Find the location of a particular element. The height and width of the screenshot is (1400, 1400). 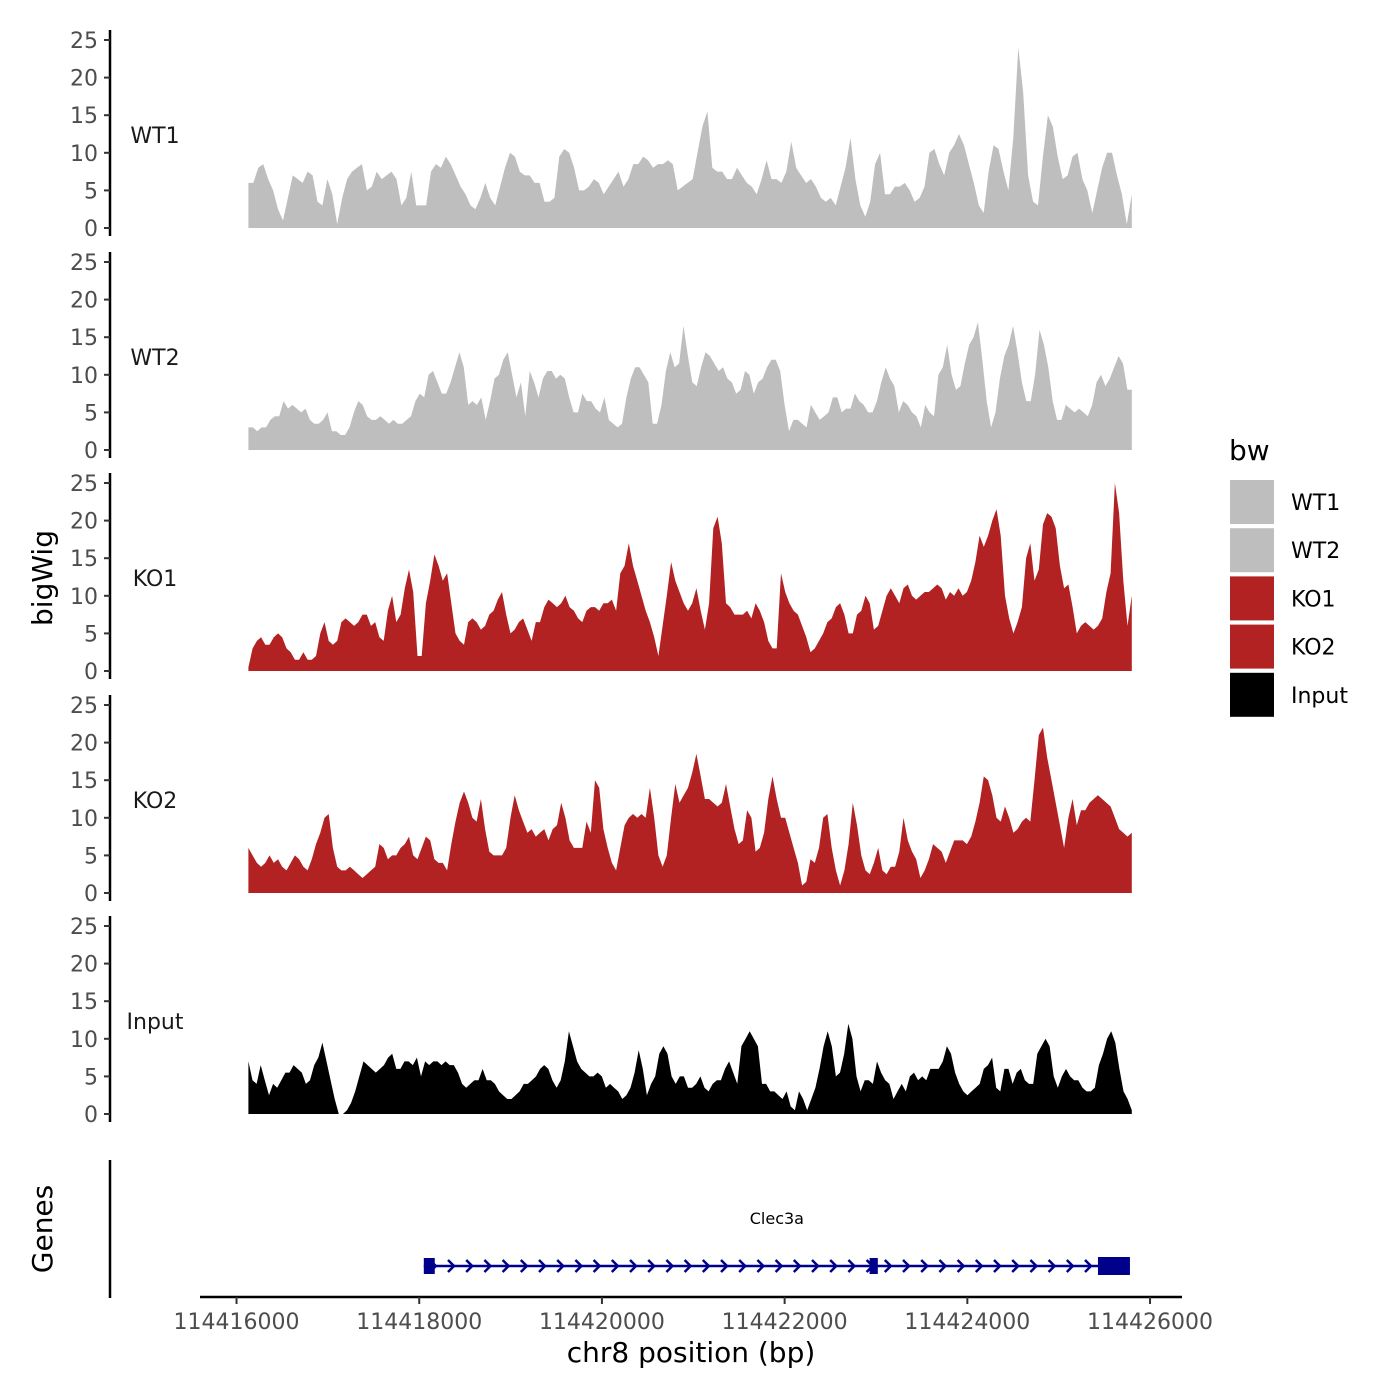

signal-area-ko1 is located at coordinates (690, 577).